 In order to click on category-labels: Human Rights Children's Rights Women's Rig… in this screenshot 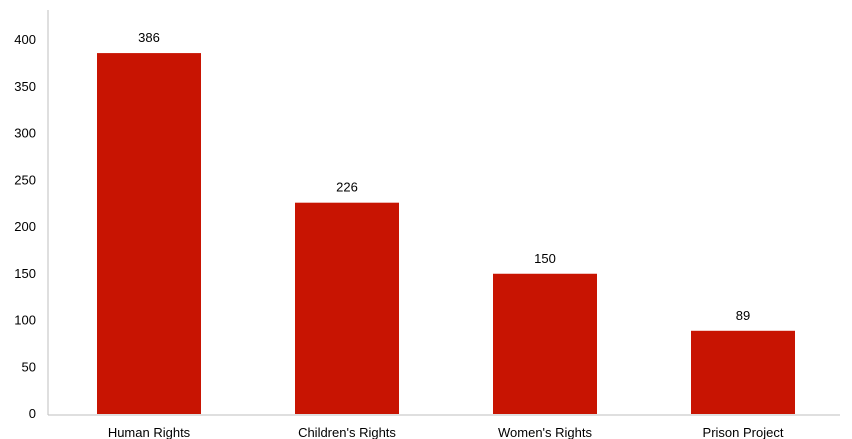, I will do `click(446, 432)`.